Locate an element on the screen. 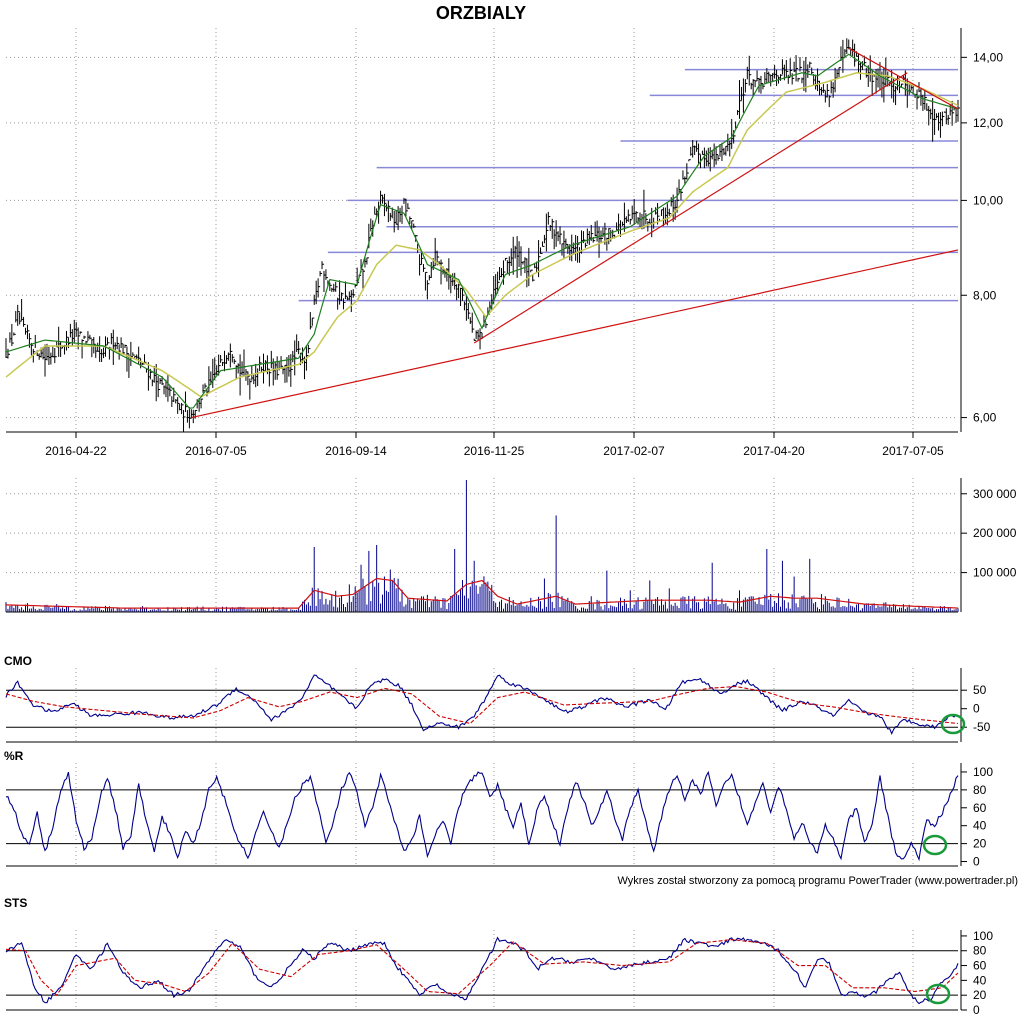 Image resolution: width=1030 pixels, height=1015 pixels. sts-tick-label: 20 is located at coordinates (980, 995).